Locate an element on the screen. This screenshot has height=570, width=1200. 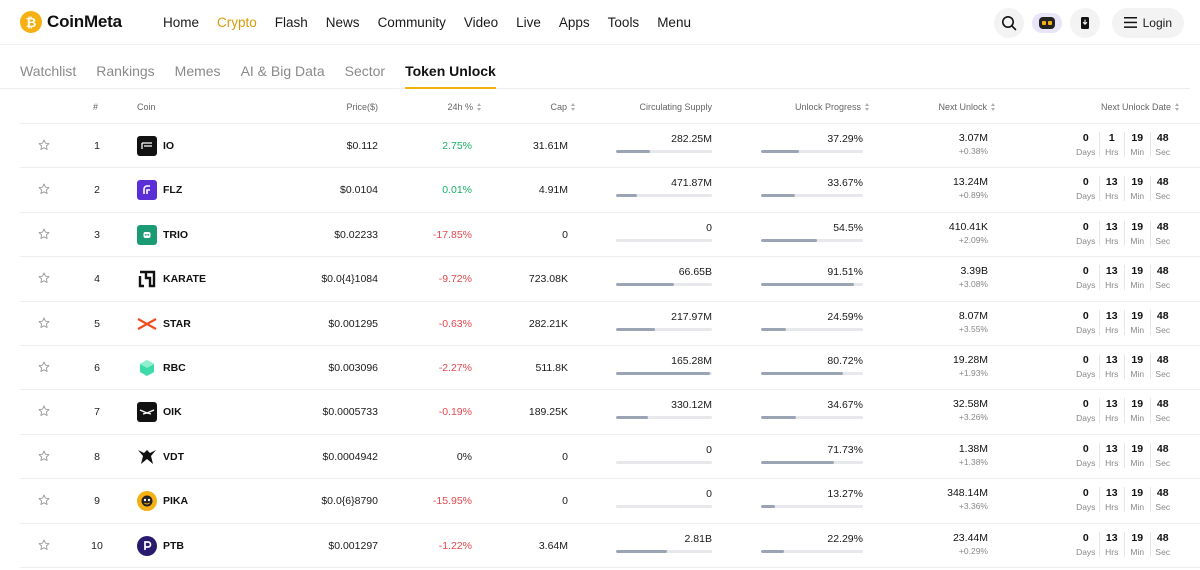
tab-memes: Memes is located at coordinates (197, 71).